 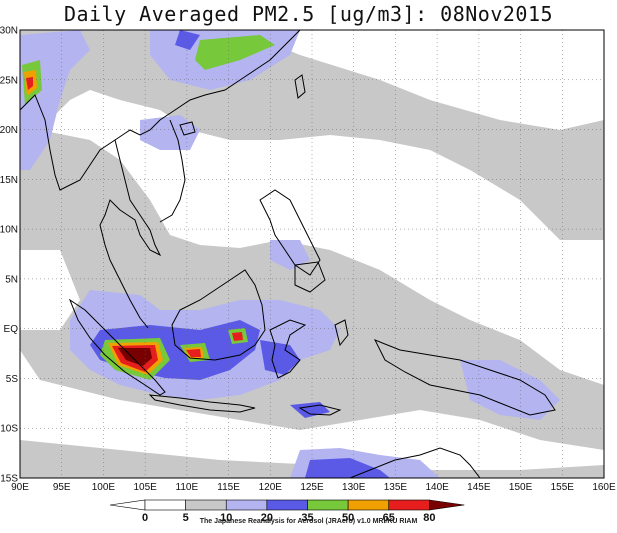 I want to click on darkblue-north, so click(x=187, y=40).